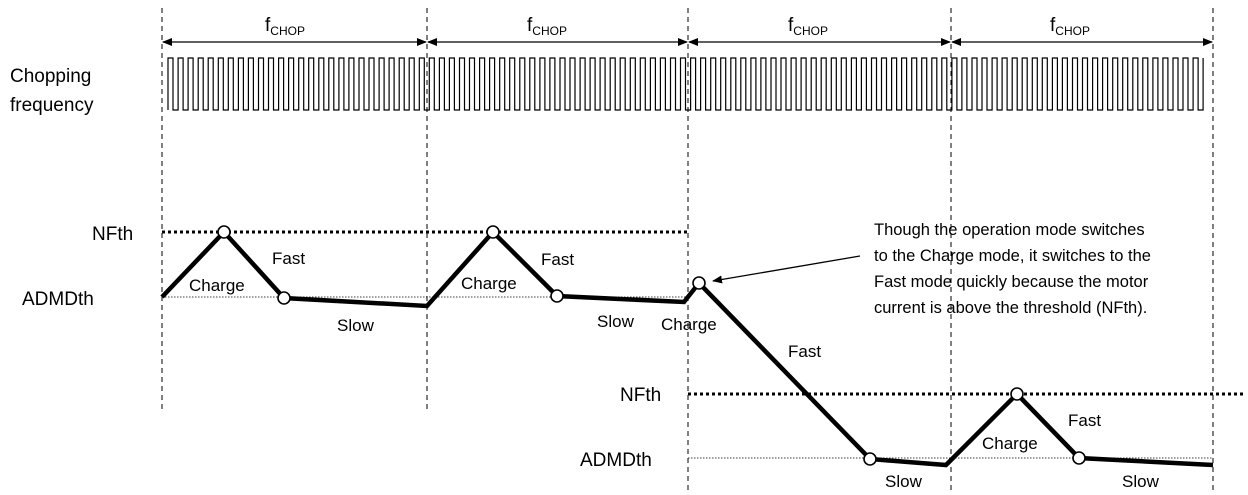 This screenshot has height=495, width=1248. What do you see at coordinates (50, 76) in the screenshot?
I see `chopping-label-line1: Chopping` at bounding box center [50, 76].